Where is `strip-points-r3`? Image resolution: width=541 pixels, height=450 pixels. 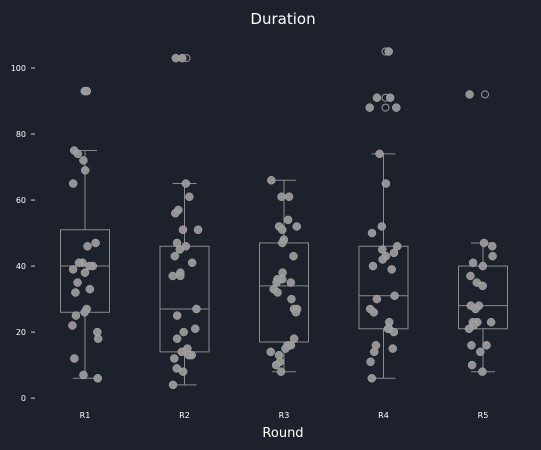 strip-points-r3 is located at coordinates (284, 275).